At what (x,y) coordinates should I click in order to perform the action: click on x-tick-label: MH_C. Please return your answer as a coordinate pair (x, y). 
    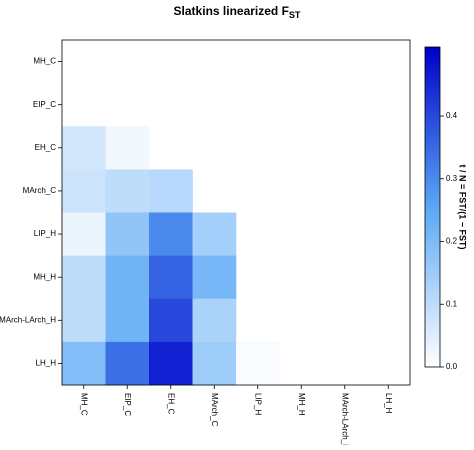
    Looking at the image, I should click on (84, 404).